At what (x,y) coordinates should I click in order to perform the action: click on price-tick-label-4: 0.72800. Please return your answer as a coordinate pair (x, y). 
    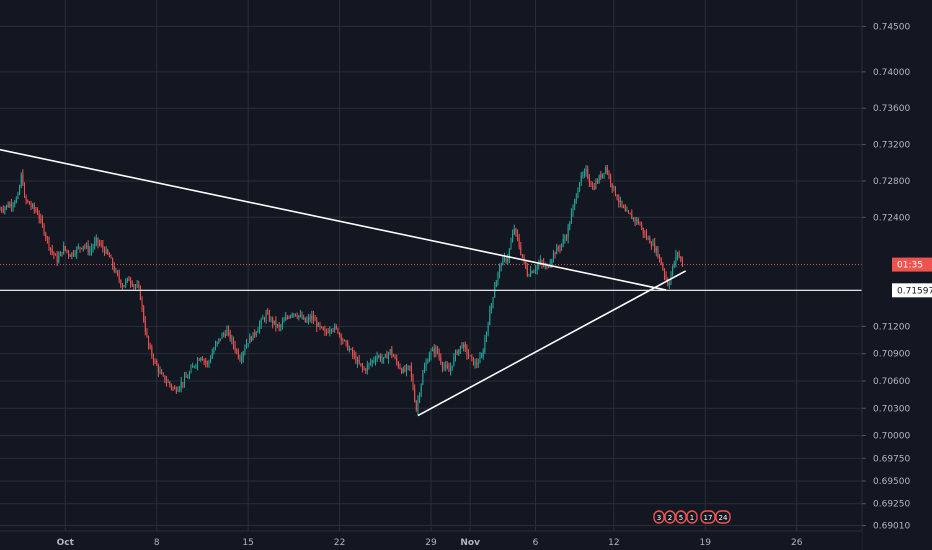
    Looking at the image, I should click on (891, 182).